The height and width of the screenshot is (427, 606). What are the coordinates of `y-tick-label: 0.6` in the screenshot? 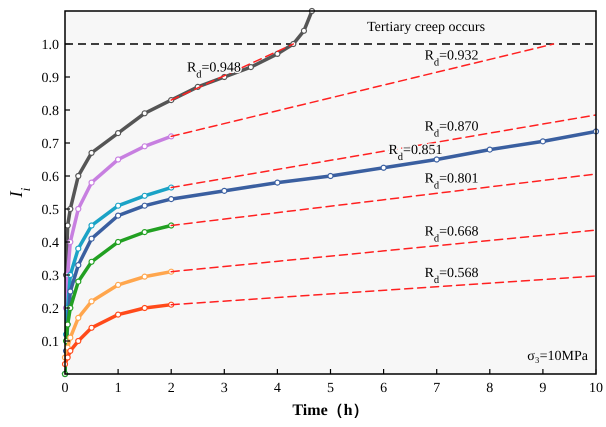 It's located at (50, 177).